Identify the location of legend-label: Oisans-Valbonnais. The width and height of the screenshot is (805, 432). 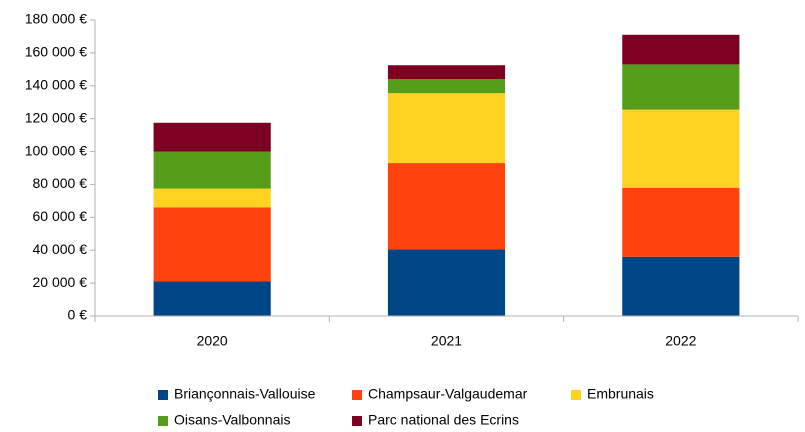
(232, 420).